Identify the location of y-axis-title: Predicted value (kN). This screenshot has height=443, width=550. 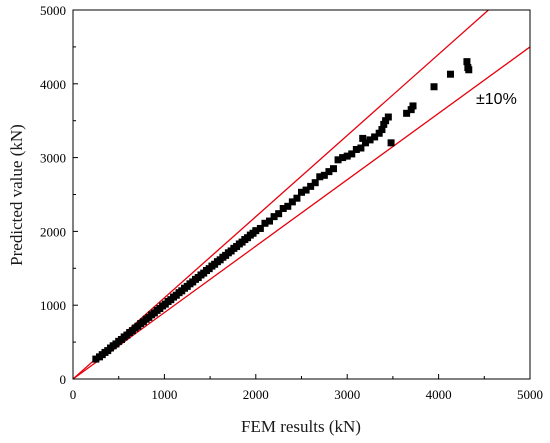
(16, 195).